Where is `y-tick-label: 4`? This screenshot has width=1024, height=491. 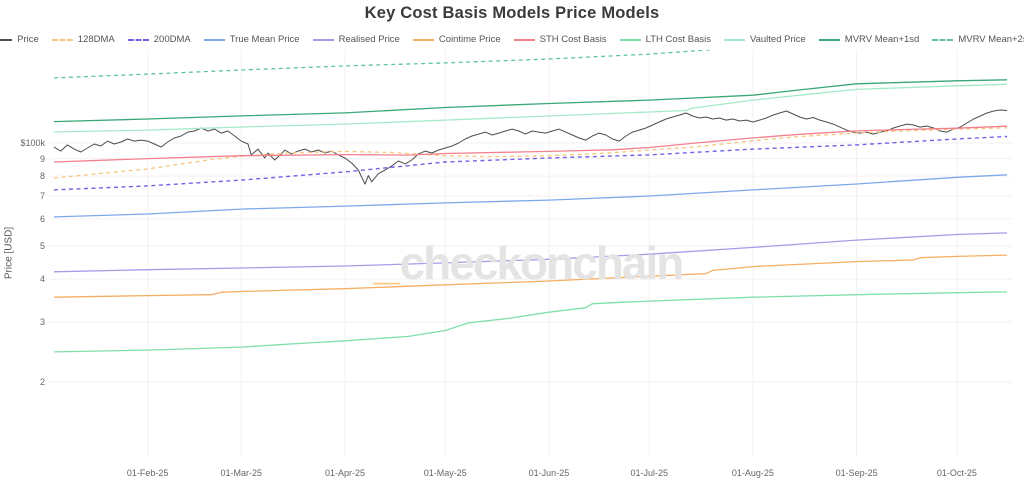 y-tick-label: 4 is located at coordinates (42, 279).